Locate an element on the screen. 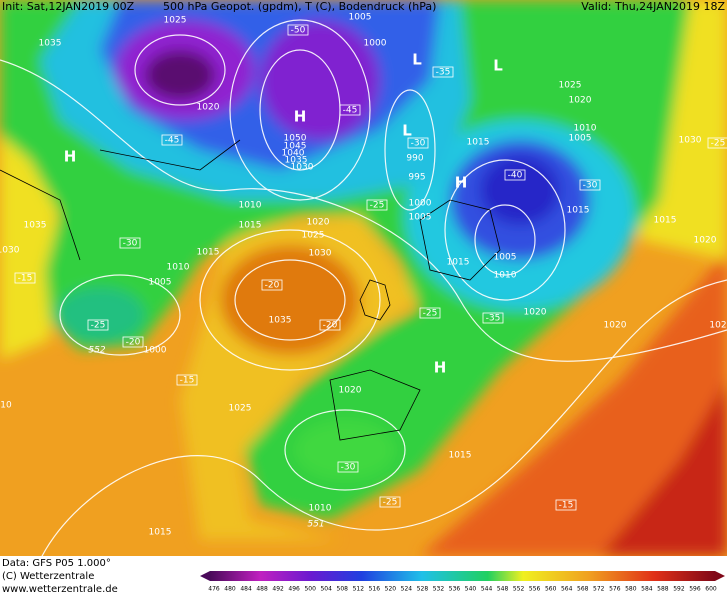  height-label: 551 is located at coordinates (315, 525).